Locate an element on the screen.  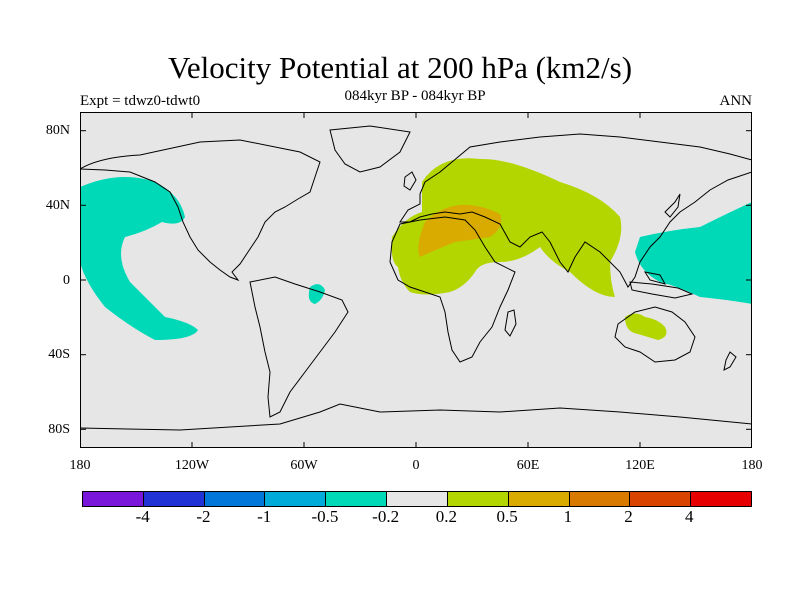
region-eastern-pacific-negative is located at coordinates (139, 258).